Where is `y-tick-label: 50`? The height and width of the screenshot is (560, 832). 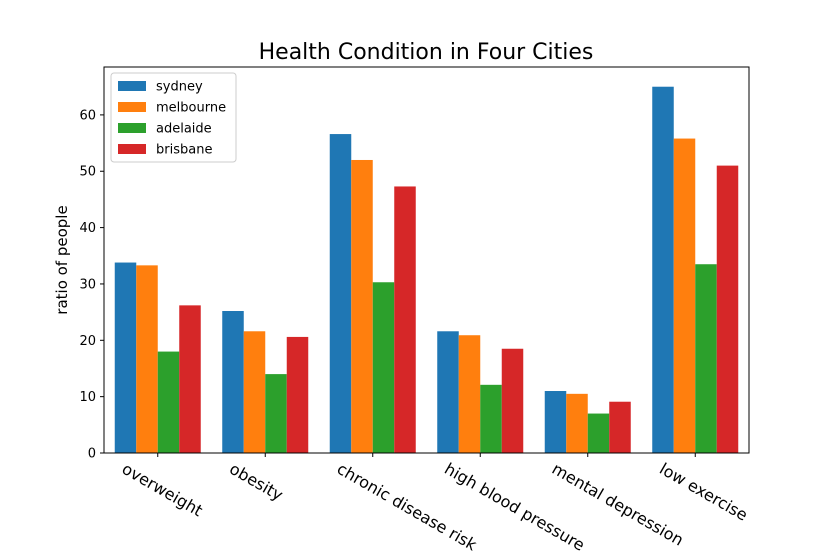
y-tick-label: 50 is located at coordinates (87, 172).